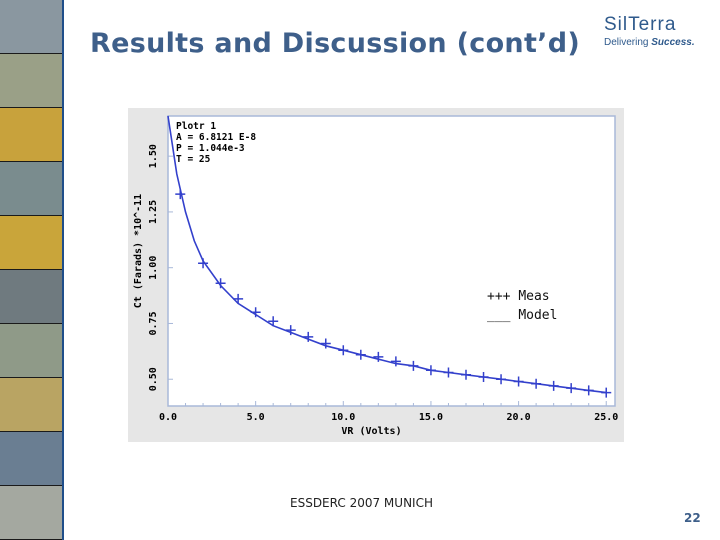  What do you see at coordinates (256, 417) in the screenshot?
I see `x-tick-label: 5.0` at bounding box center [256, 417].